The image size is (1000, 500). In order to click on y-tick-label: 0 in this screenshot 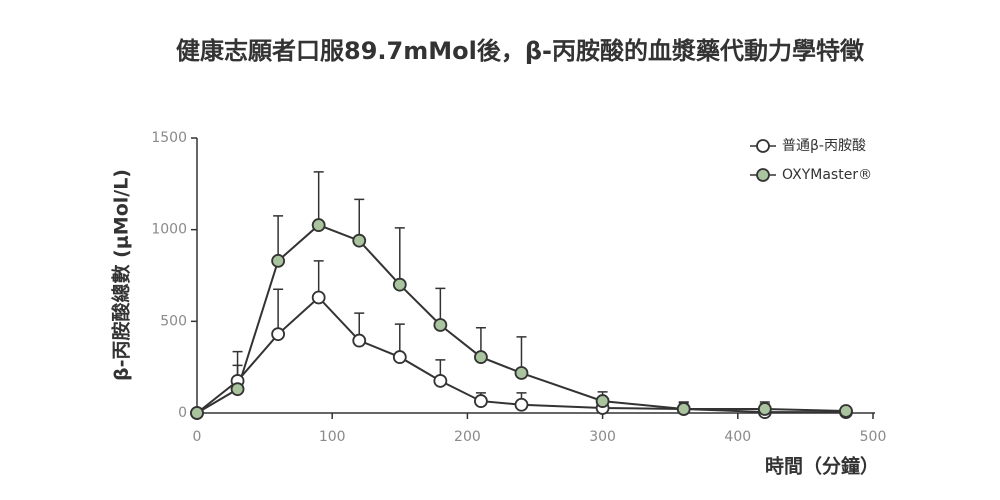, I will do `click(182, 413)`.